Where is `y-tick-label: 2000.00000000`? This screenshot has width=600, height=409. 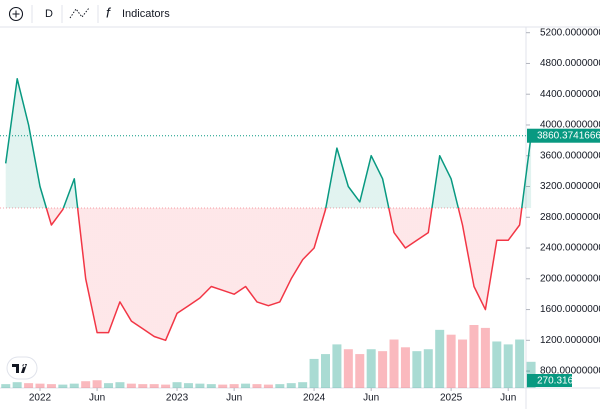
y-tick-label: 2000.00000000 is located at coordinates (570, 278).